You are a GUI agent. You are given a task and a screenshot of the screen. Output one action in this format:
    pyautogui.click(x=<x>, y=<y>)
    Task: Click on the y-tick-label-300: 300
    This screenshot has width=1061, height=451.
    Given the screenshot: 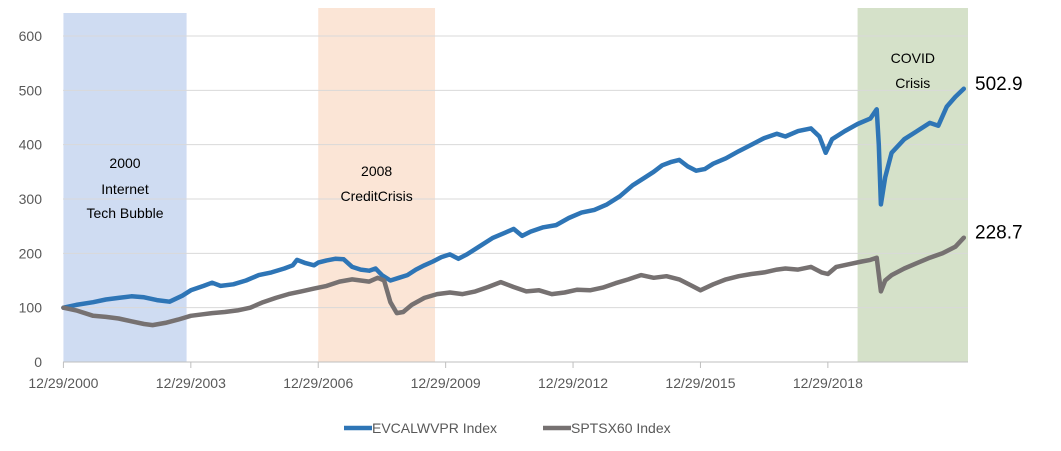 What is the action you would take?
    pyautogui.click(x=31, y=199)
    